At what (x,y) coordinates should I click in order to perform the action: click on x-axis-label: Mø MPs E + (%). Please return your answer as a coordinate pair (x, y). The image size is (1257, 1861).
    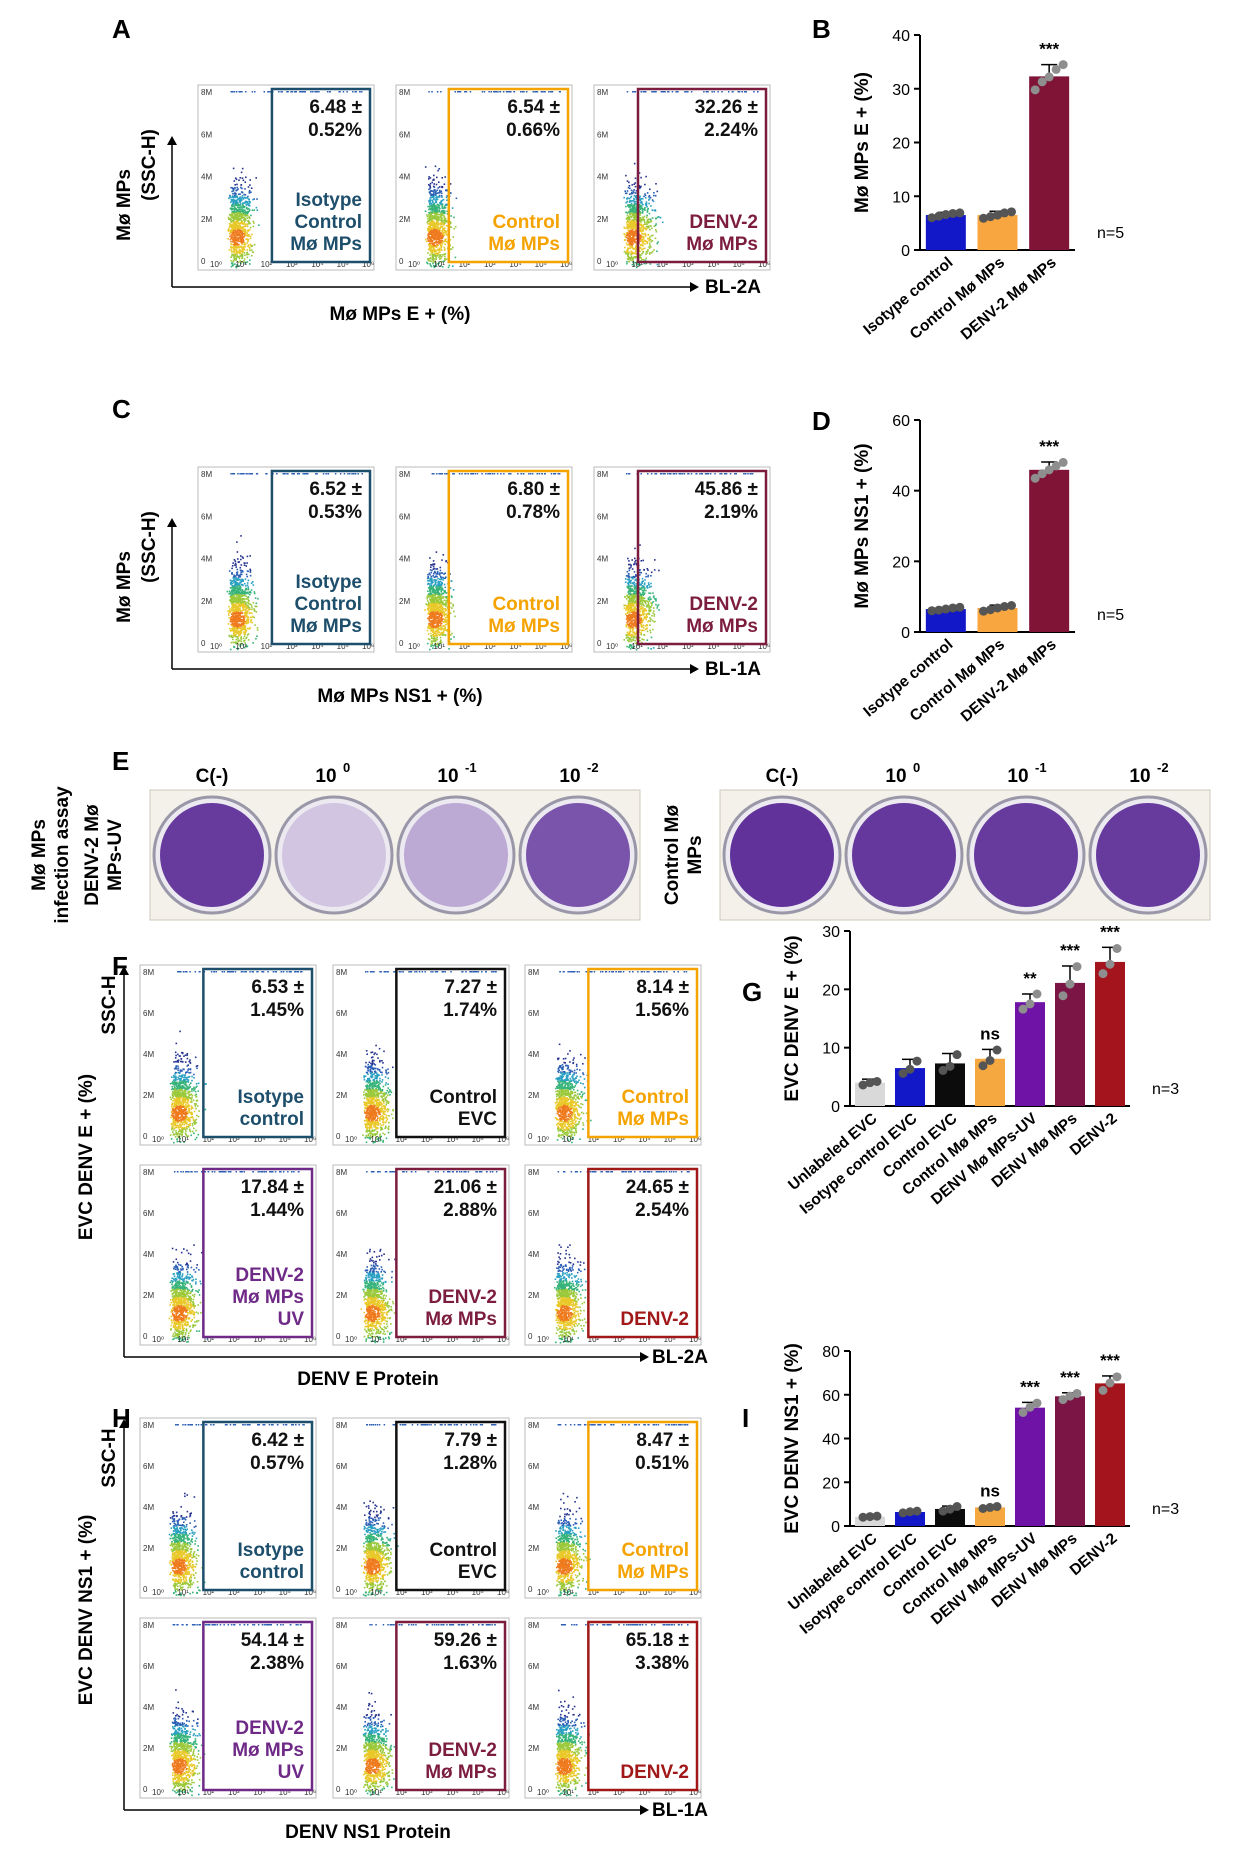
    Looking at the image, I should click on (400, 314).